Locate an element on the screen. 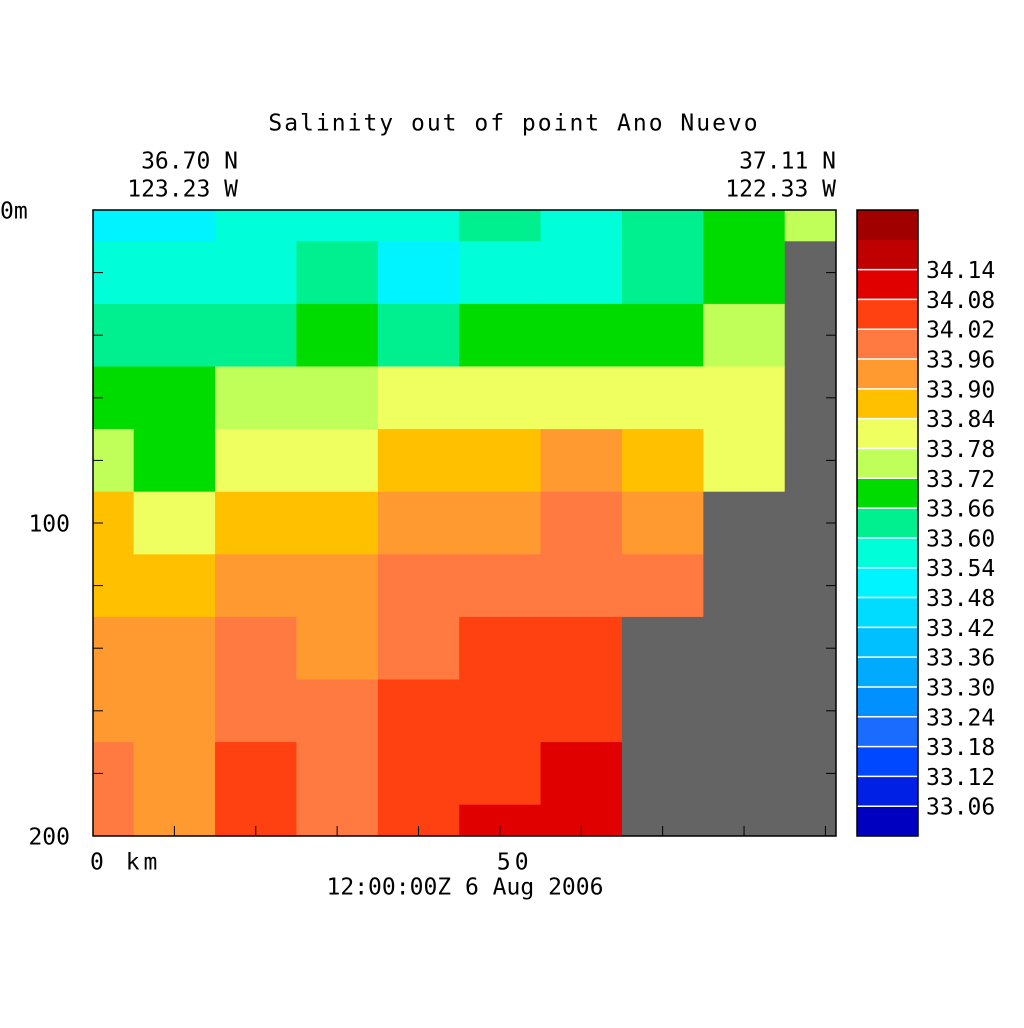  time-label: 12:00:00Z 6 Aug 2006 is located at coordinates (465, 888).